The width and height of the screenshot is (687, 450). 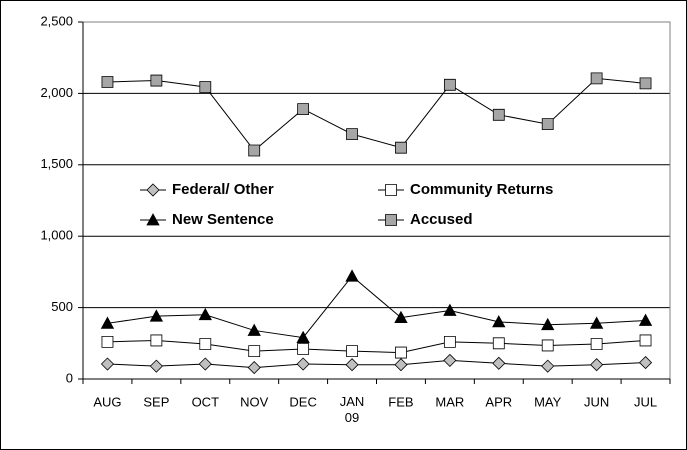 What do you see at coordinates (107, 401) in the screenshot?
I see `x-tick-label: AUG` at bounding box center [107, 401].